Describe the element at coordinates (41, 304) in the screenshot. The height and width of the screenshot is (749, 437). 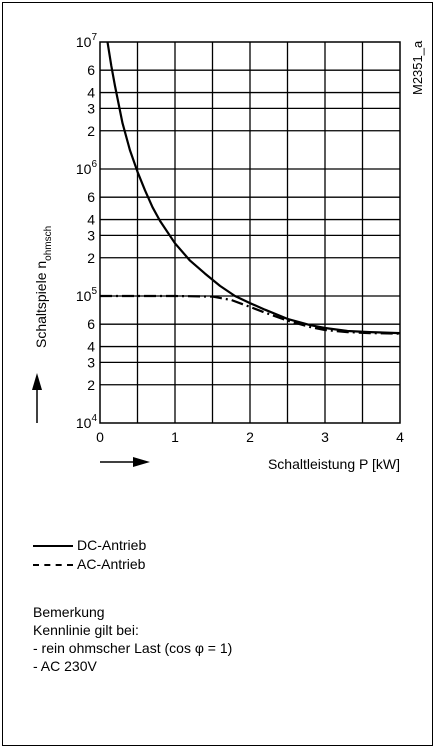
I see `y-axis-label-main: Schaltspiele n` at that location.